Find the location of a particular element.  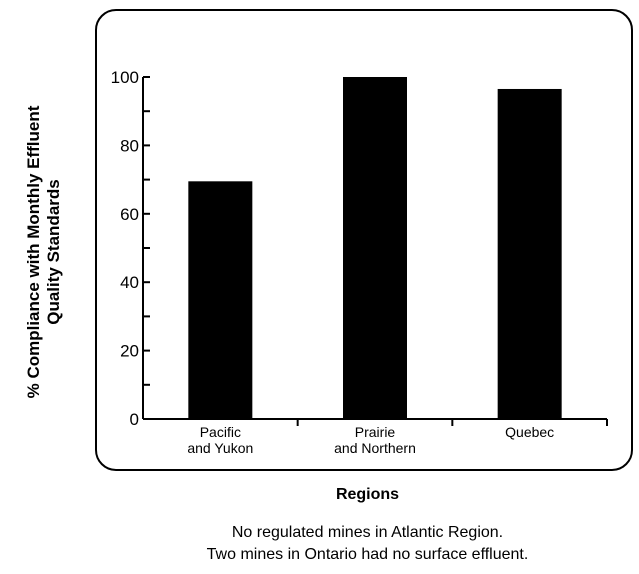

y-tick-label-20: 20 is located at coordinates (129, 351).